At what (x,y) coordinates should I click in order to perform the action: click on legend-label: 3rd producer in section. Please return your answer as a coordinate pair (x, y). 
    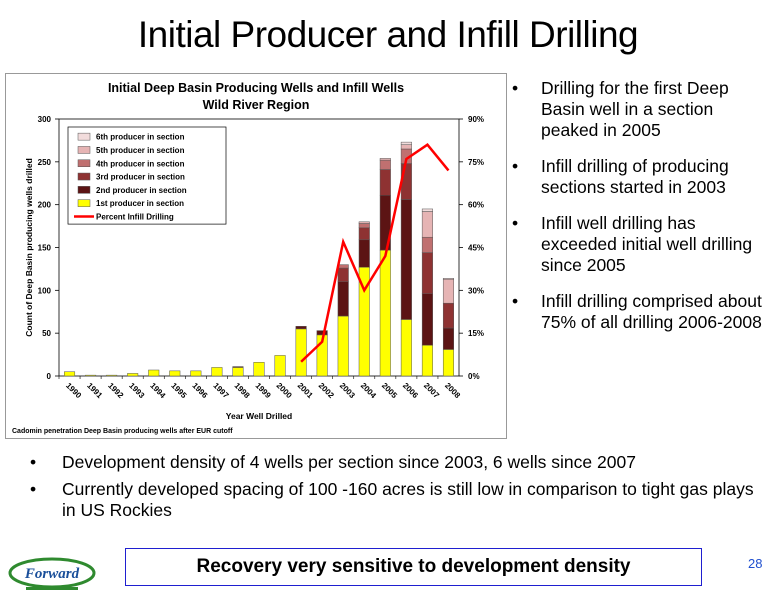
    Looking at the image, I should click on (140, 177).